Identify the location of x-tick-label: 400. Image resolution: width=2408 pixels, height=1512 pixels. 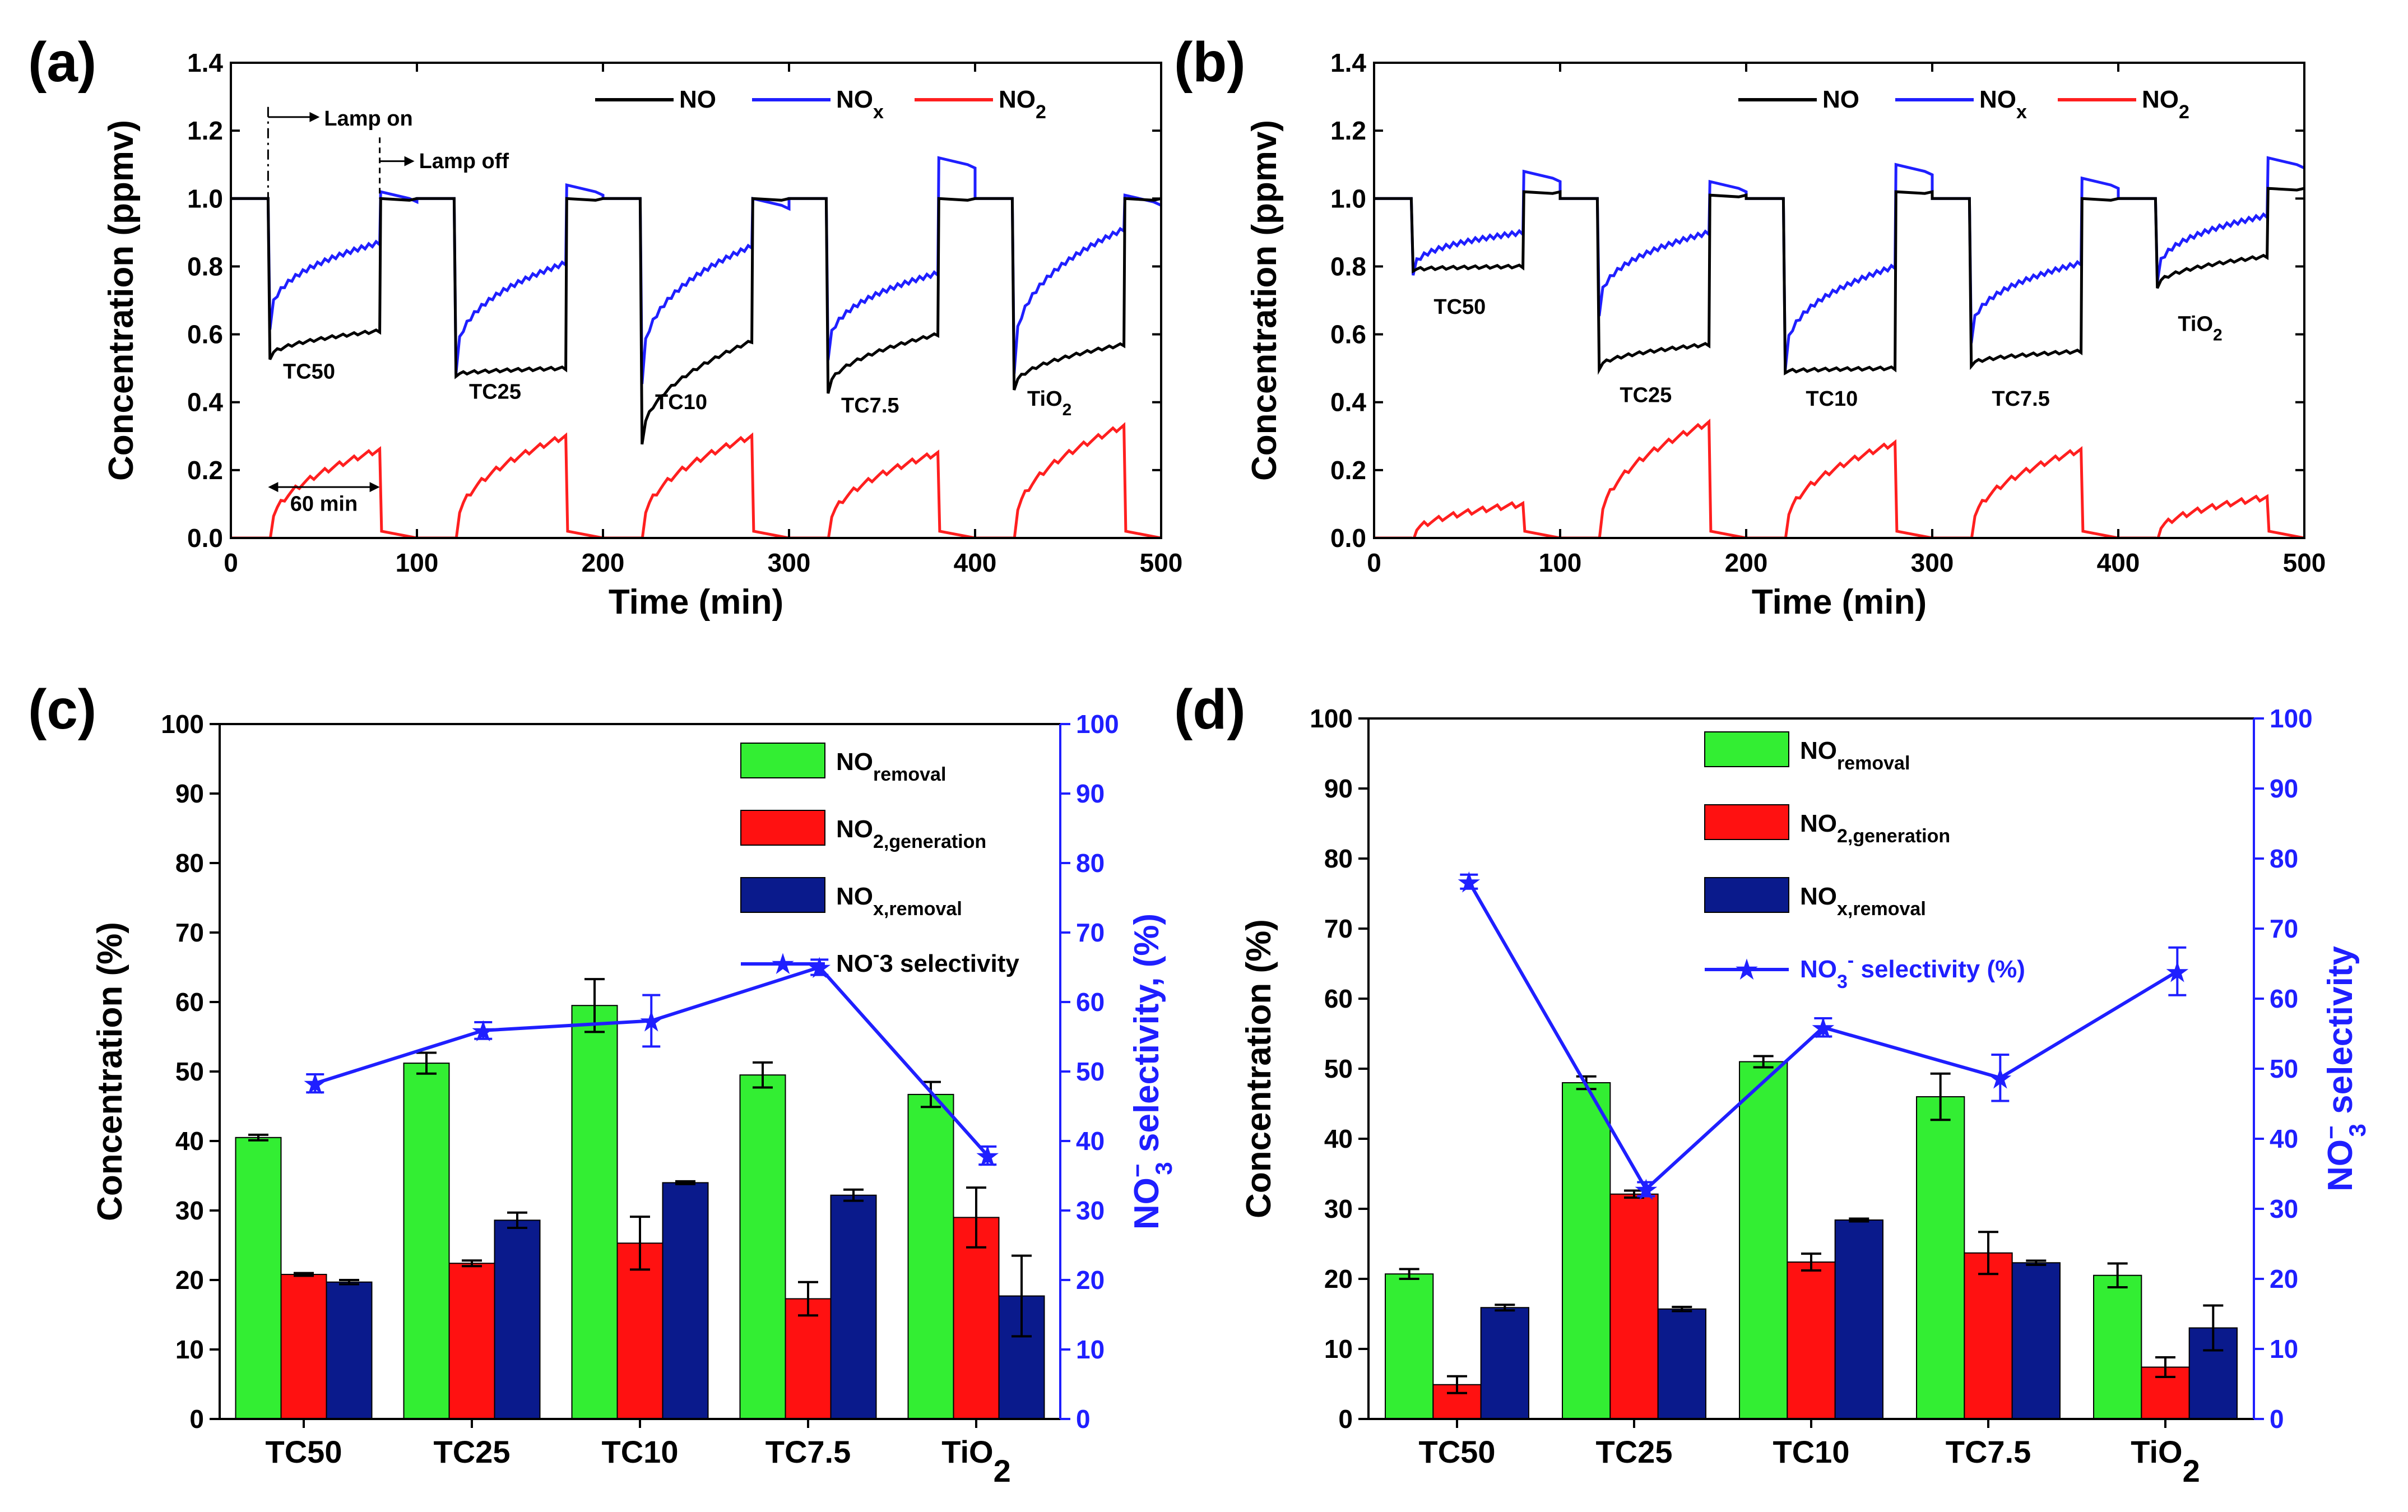
(2118, 562).